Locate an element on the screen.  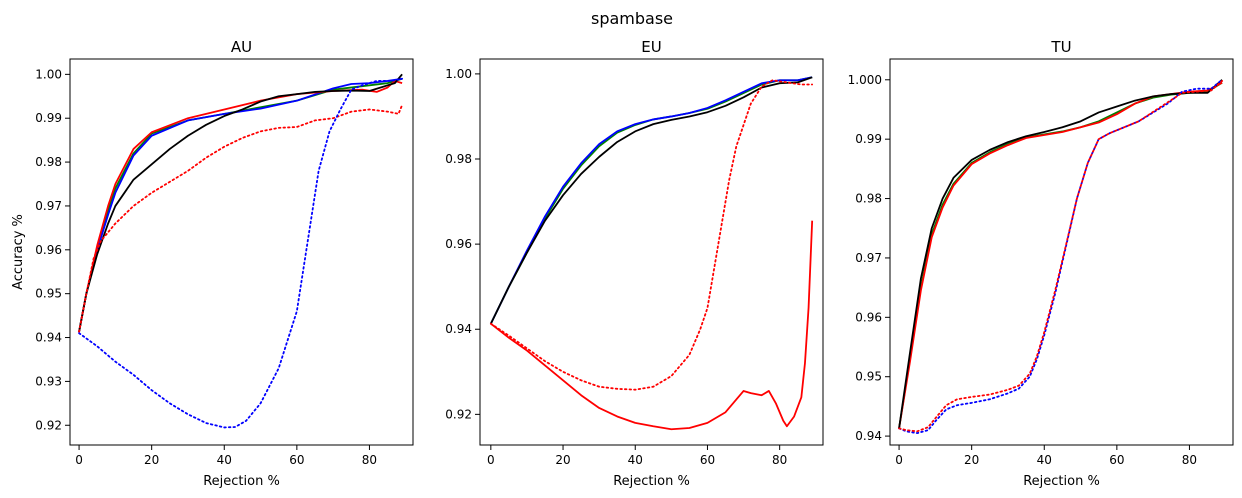
subplot-title: EU is located at coordinates (651, 47).